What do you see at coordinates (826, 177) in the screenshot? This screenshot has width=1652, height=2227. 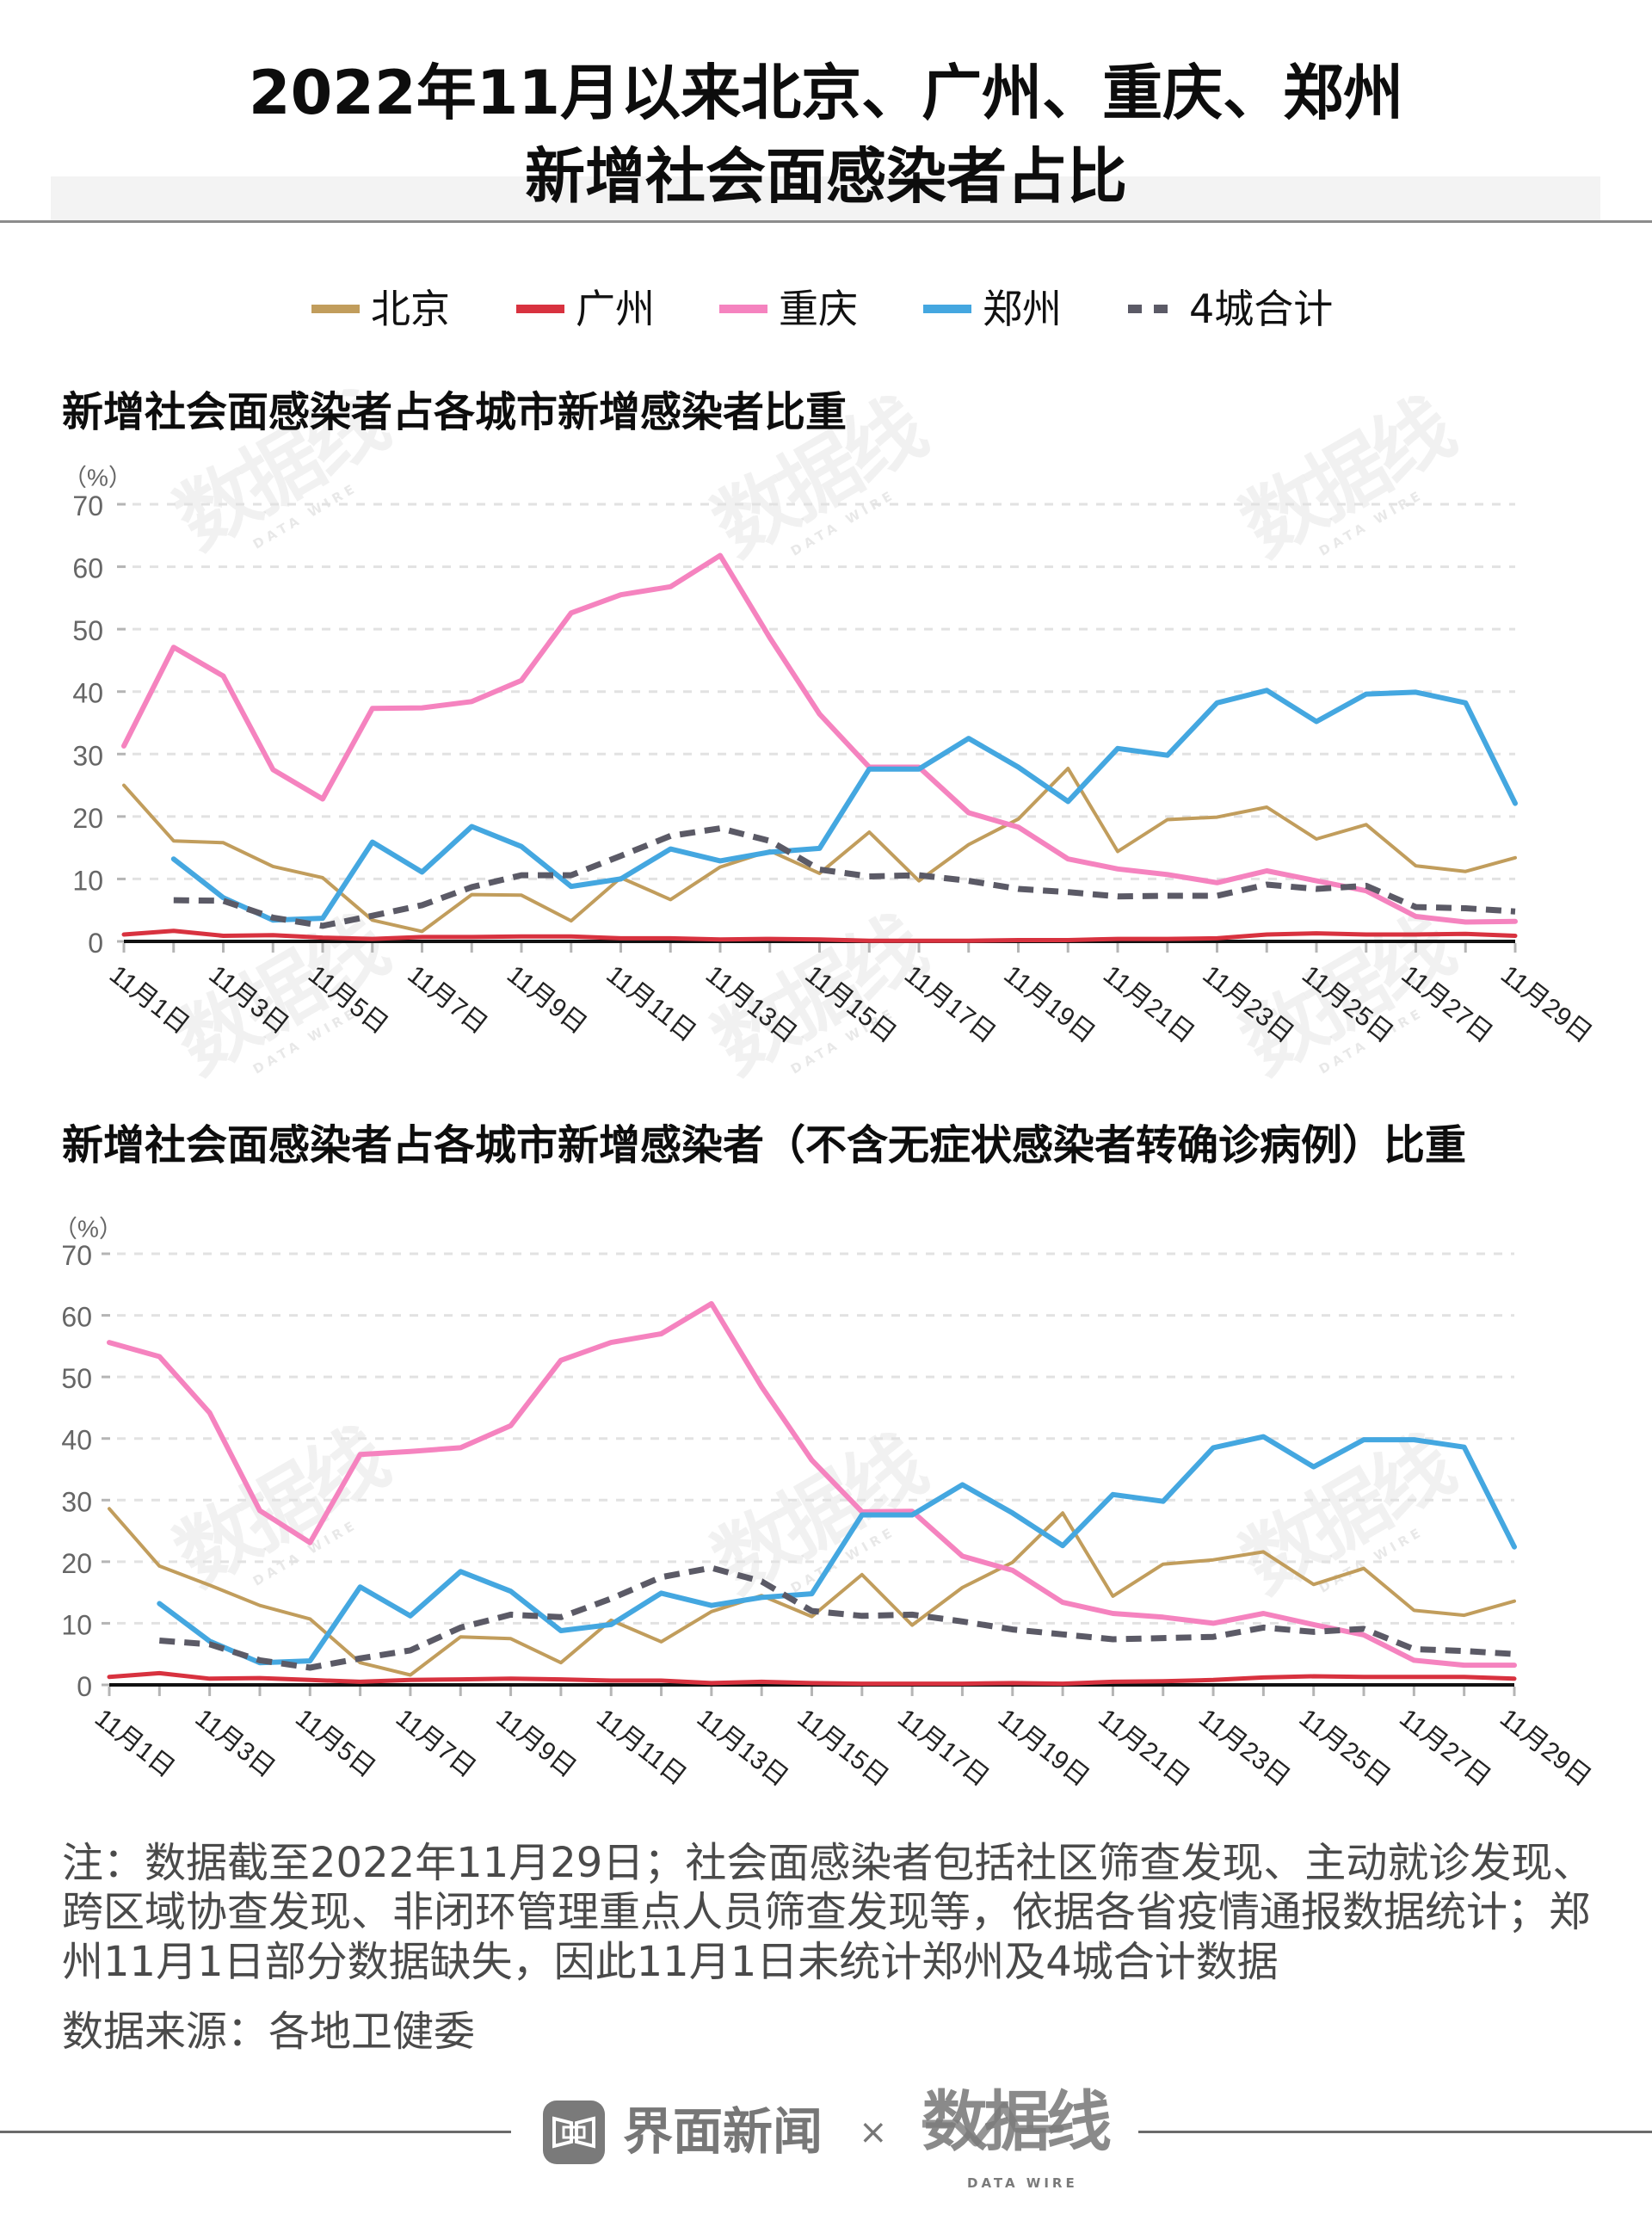 I see `page-title-line-2: 新增社会面感染者占比` at bounding box center [826, 177].